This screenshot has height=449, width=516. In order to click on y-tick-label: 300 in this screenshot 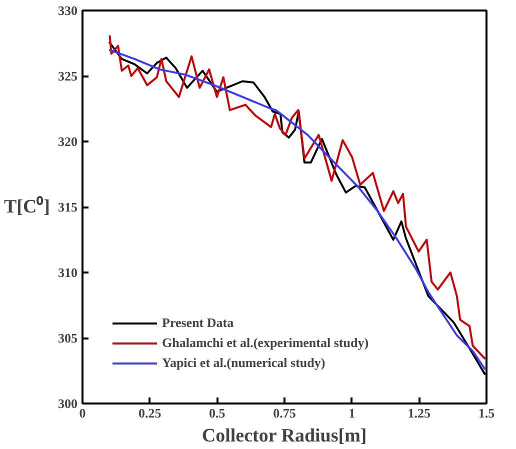, I will do `click(68, 403)`.